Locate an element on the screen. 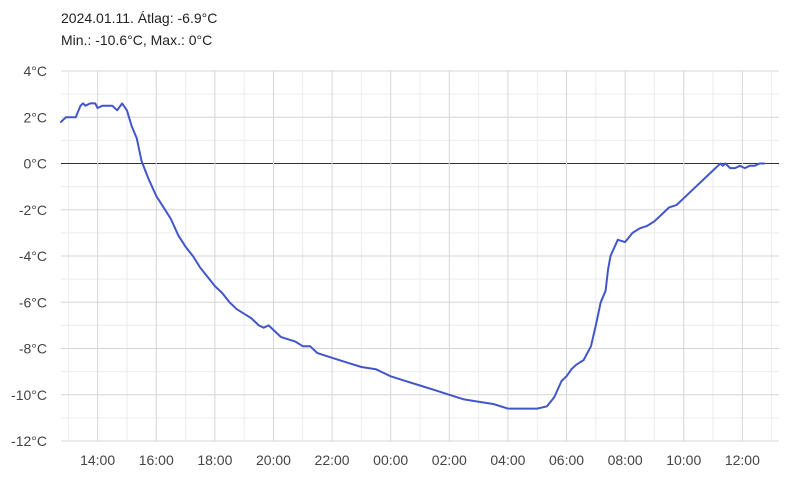 This screenshot has width=785, height=477. x-tick-label: 06:00 is located at coordinates (566, 460).